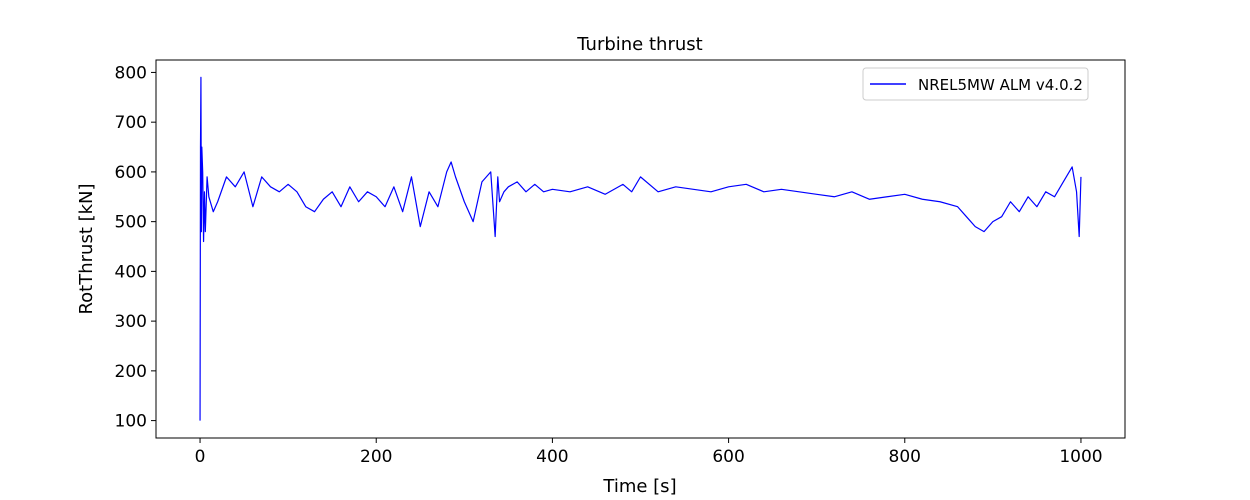  What do you see at coordinates (86, 248) in the screenshot?
I see `y-axis-label: RotThrust [kN]` at bounding box center [86, 248].